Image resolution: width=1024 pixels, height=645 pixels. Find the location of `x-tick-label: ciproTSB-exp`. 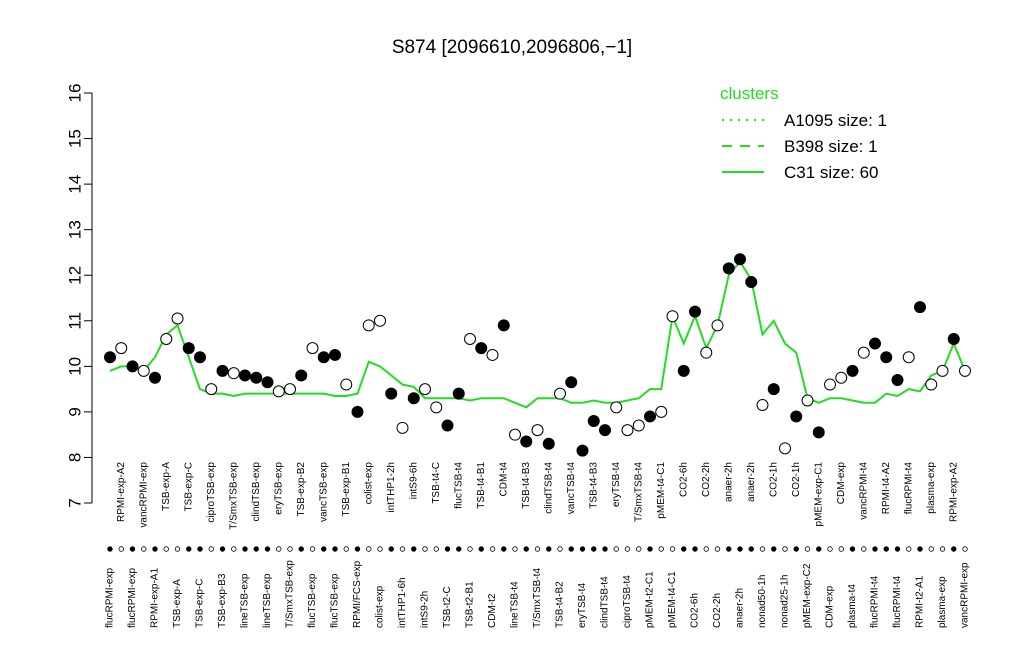

x-tick-label: ciproTSB-exp is located at coordinates (211, 492).